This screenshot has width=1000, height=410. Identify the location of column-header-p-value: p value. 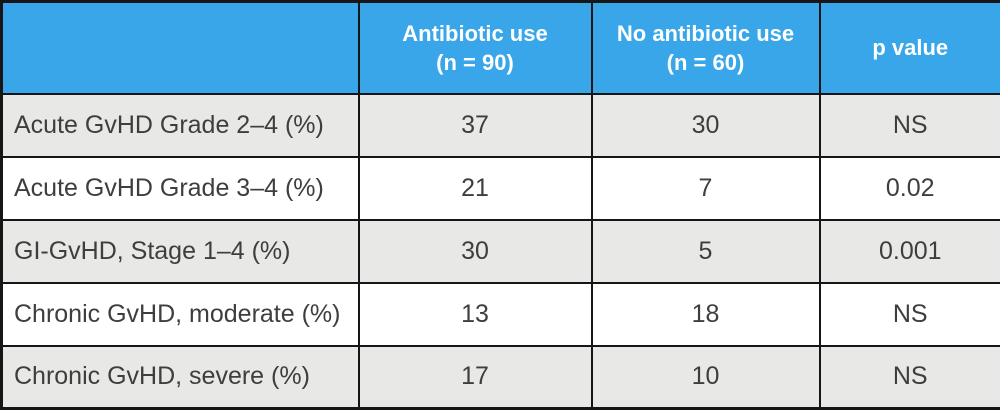
(909, 47).